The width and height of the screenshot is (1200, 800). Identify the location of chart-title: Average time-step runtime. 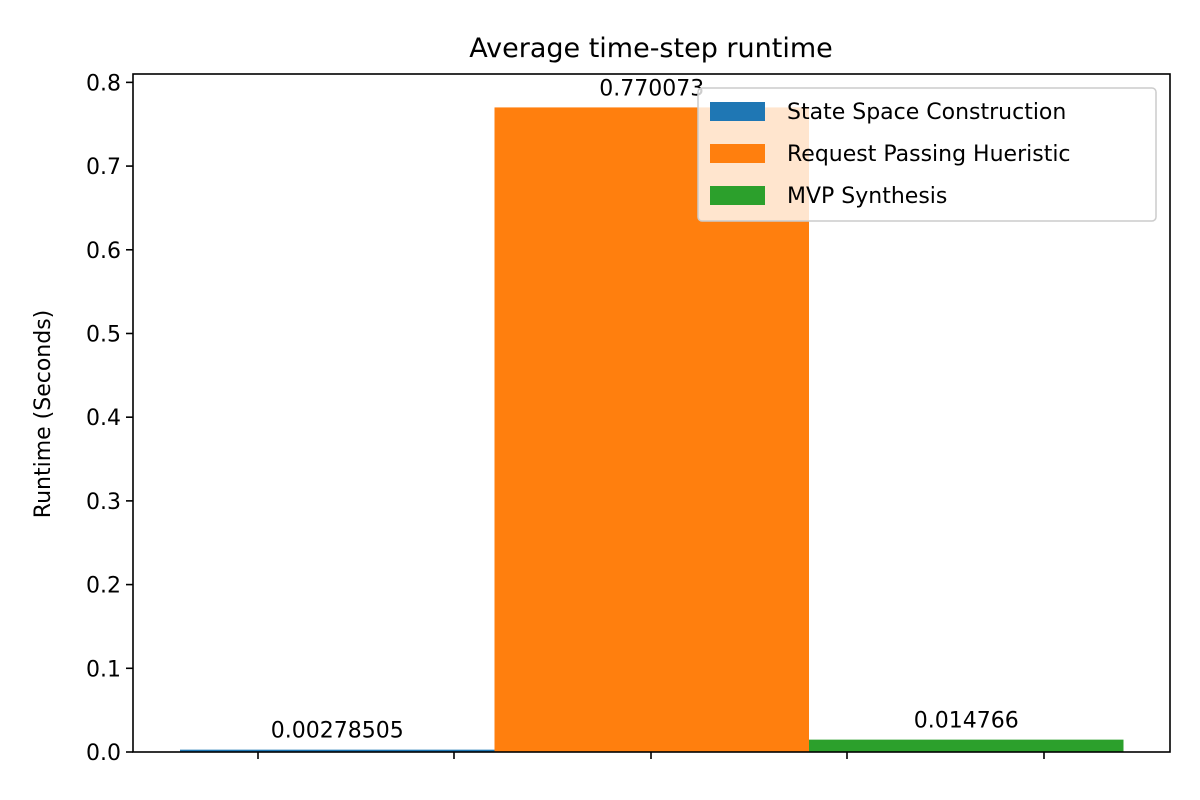
(651, 48).